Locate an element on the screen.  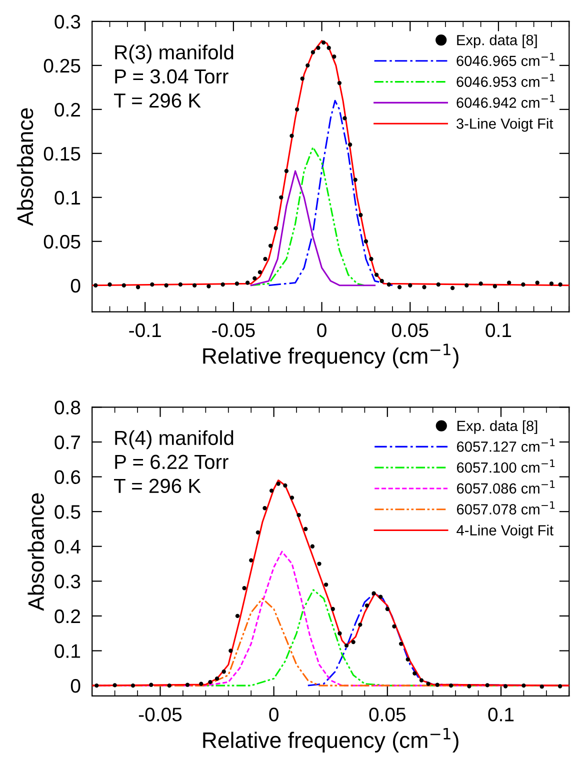
y-tick-label: 0.15 is located at coordinates (62, 153).